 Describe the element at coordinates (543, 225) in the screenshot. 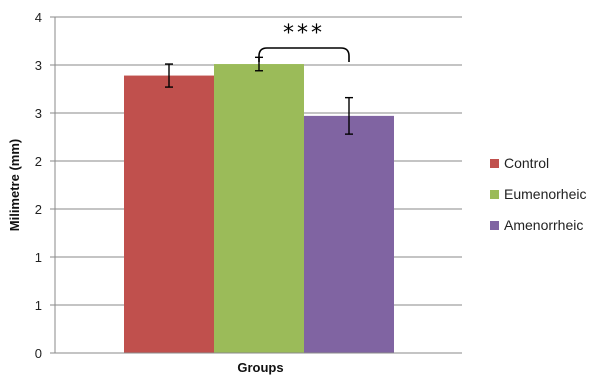

I see `legend-label-amenorrheic: Amenorrheic` at that location.